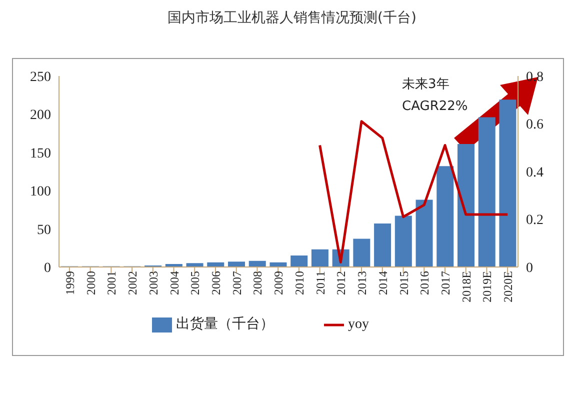  What do you see at coordinates (299, 283) in the screenshot?
I see `x-tick-label: 2010` at bounding box center [299, 283].